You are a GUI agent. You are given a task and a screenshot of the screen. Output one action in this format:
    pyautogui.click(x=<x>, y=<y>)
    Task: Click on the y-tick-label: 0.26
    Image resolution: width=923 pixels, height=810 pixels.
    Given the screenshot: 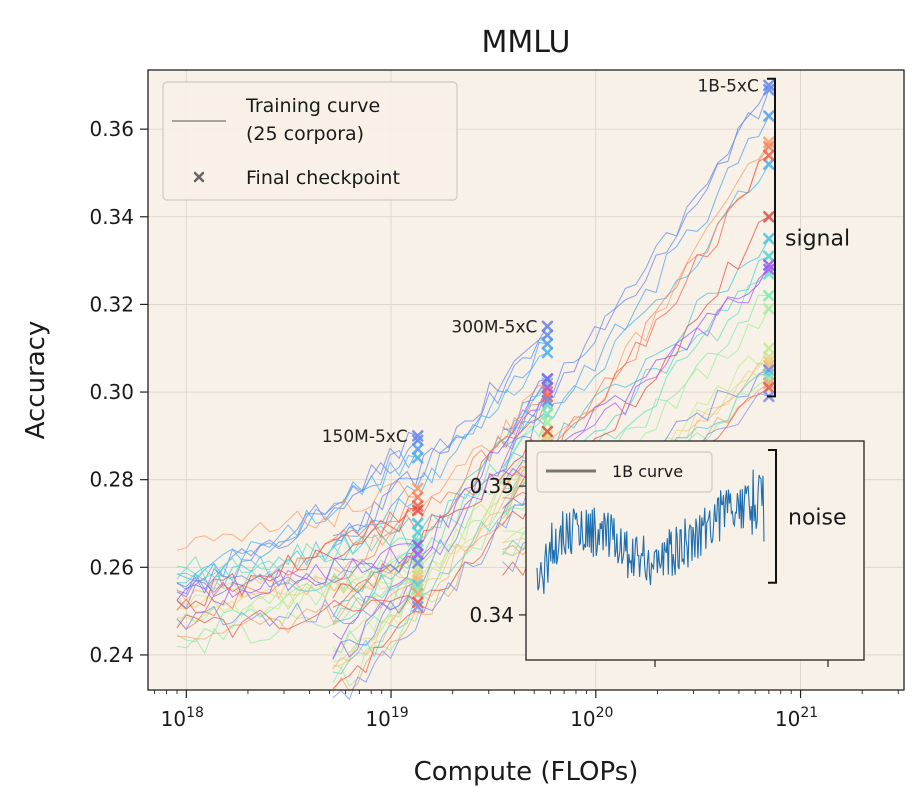 What is the action you would take?
    pyautogui.click(x=111, y=567)
    